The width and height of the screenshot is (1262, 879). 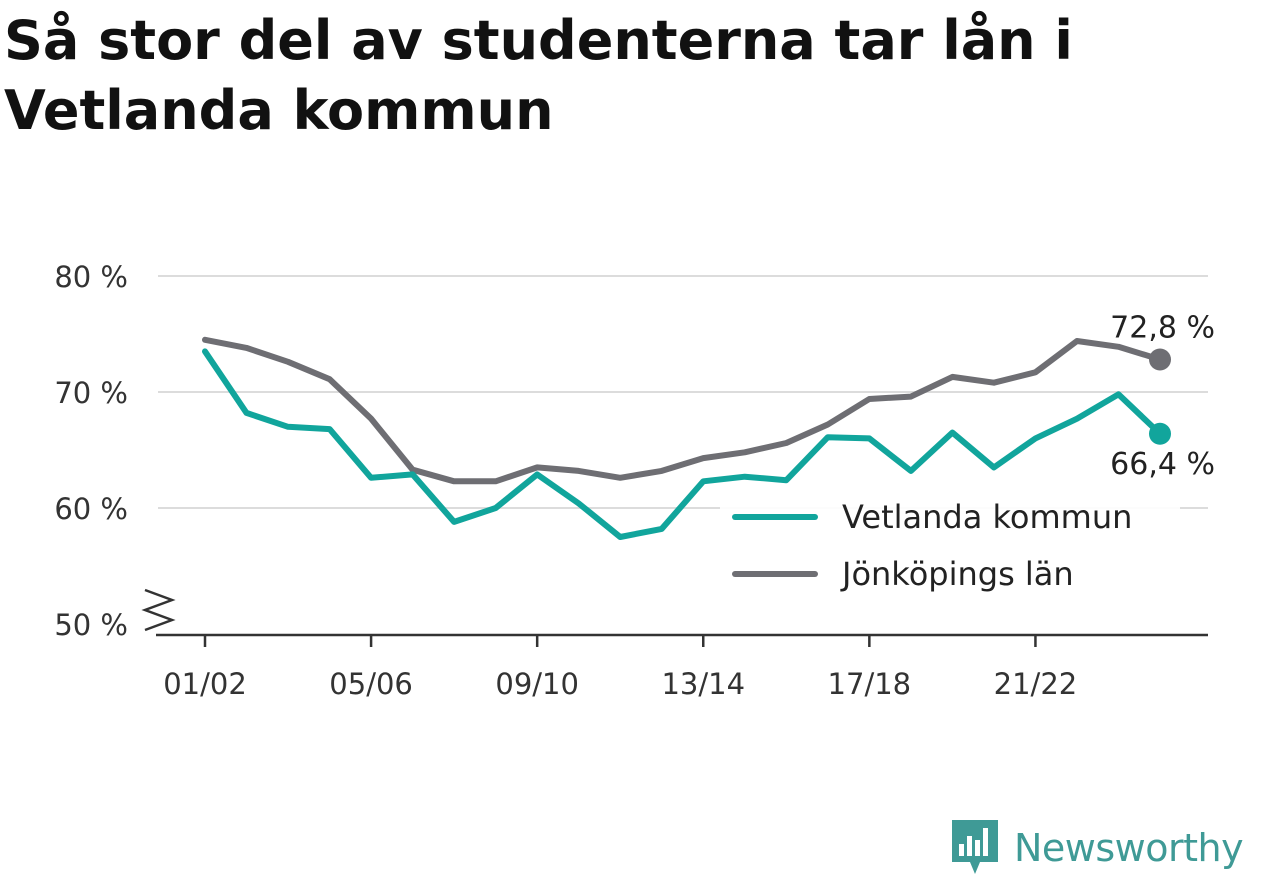 I want to click on y-tick-label: 70 %, so click(x=91, y=393).